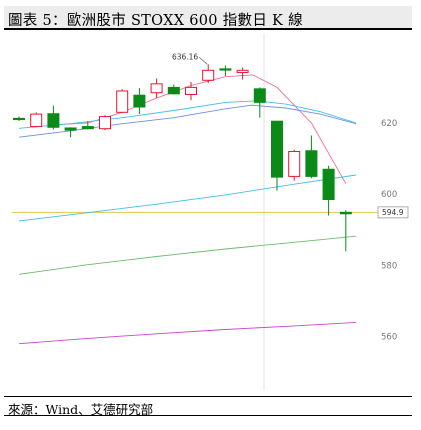 The width and height of the screenshot is (421, 430). What do you see at coordinates (389, 338) in the screenshot?
I see `y-tick-label: 560` at bounding box center [389, 338].